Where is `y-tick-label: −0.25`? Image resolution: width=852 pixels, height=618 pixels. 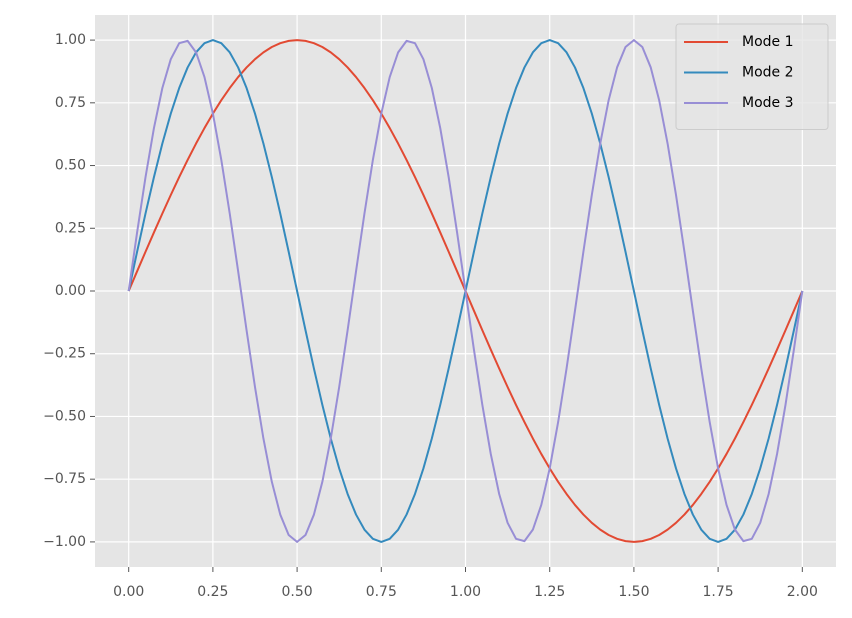
y-tick-label: −0.25 is located at coordinates (64, 354).